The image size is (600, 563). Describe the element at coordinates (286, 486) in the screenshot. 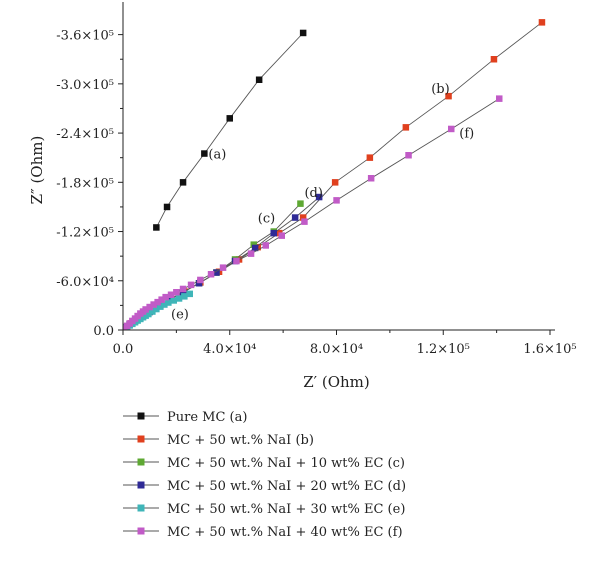

I see `legend-entry: MC + 50 wt.% NaI + 20 wt% EC (d)` at that location.